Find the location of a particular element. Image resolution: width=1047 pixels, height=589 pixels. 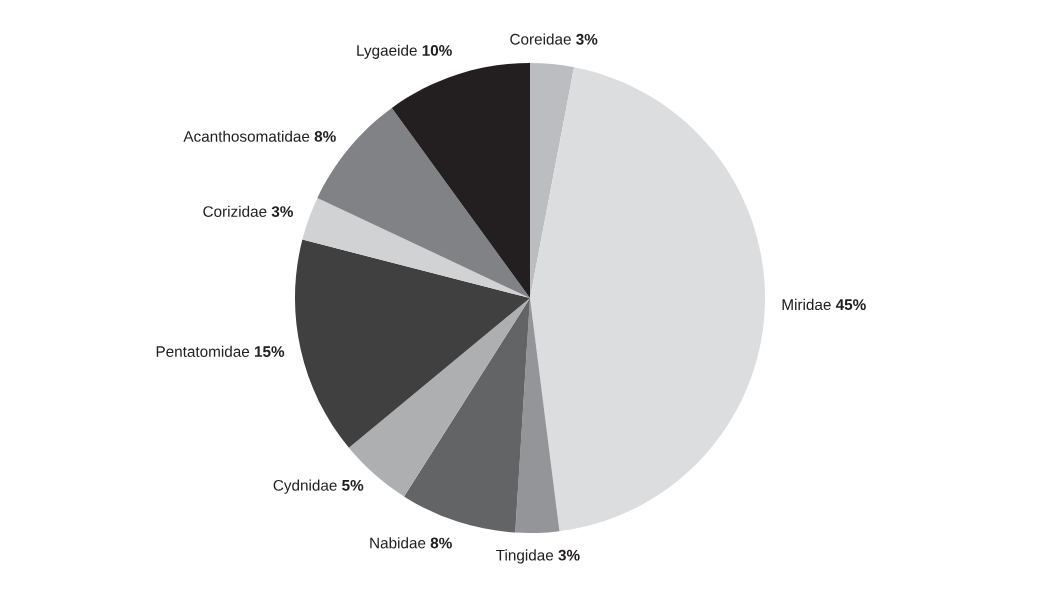

data-label: 5% is located at coordinates (353, 485).